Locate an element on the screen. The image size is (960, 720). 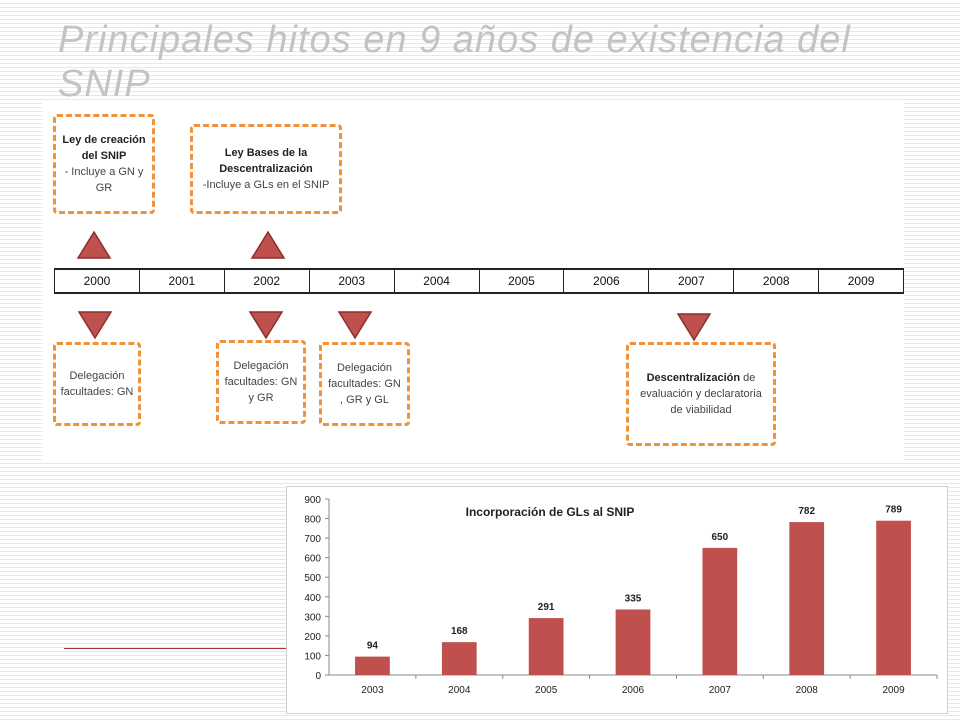
data-label: 782 is located at coordinates (806, 511).